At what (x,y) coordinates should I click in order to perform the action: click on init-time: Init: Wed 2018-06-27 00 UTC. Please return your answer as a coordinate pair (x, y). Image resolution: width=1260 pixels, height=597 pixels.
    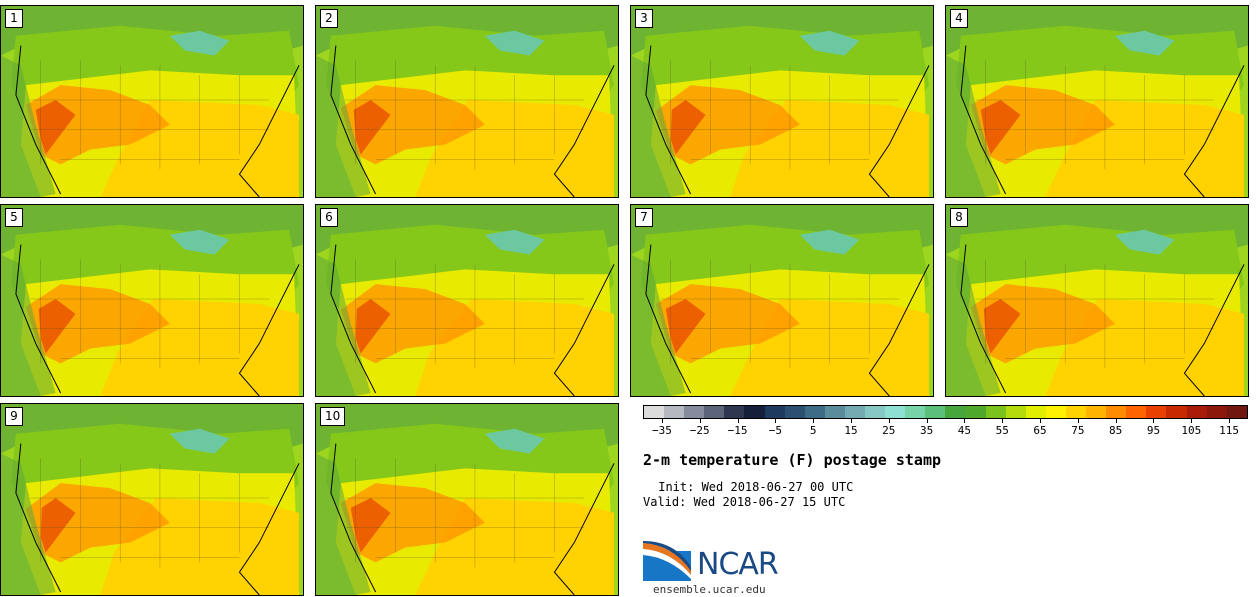
    Looking at the image, I should click on (752, 487).